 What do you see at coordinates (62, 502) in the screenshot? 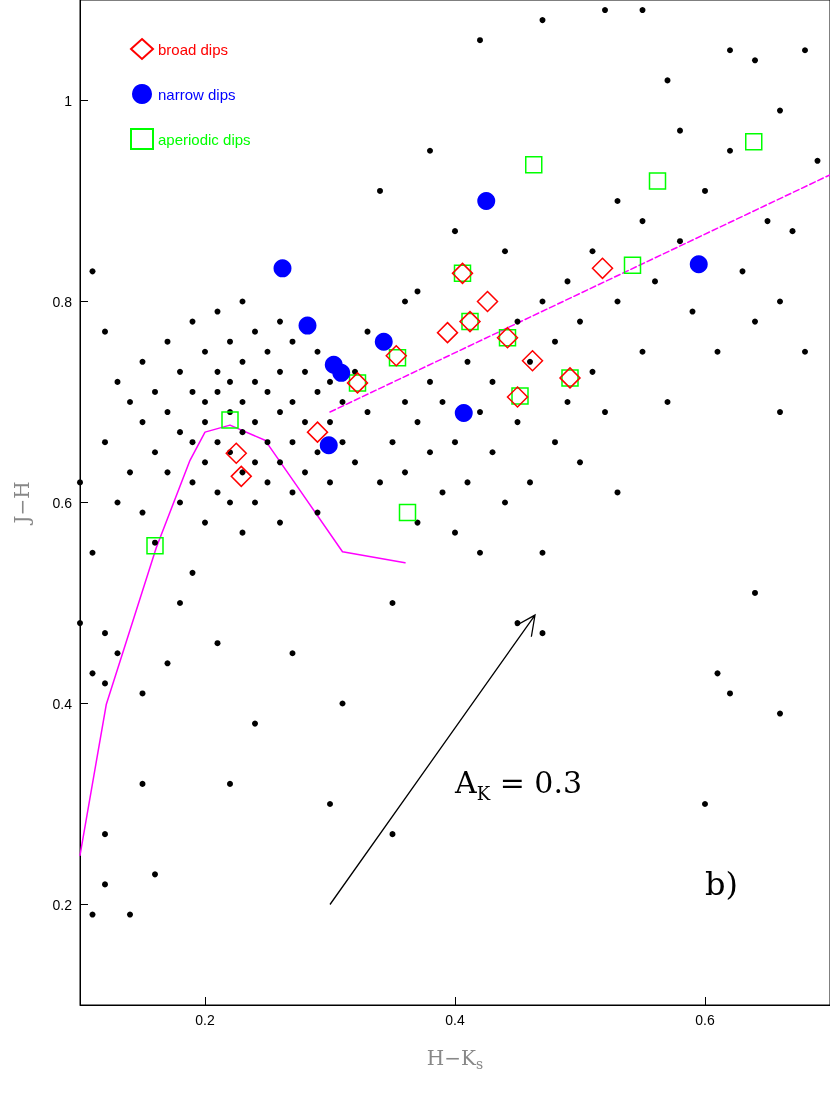
I see `y-tick-label: 0.6` at bounding box center [62, 502].